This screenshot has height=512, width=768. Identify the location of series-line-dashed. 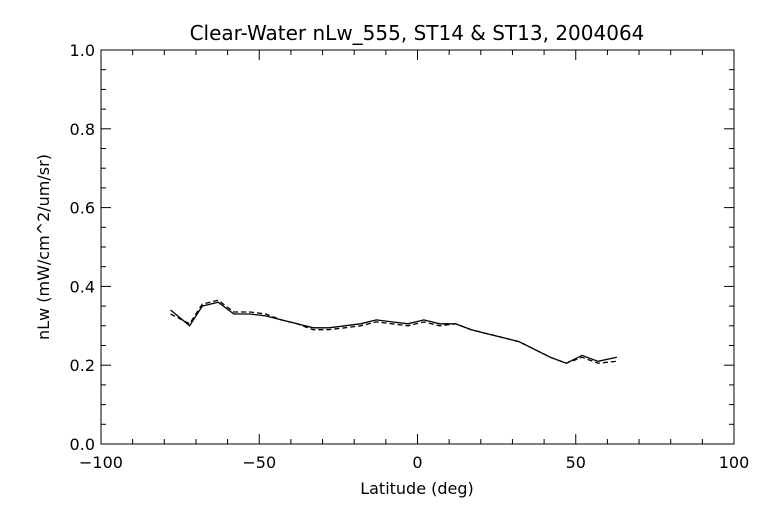
(393, 331).